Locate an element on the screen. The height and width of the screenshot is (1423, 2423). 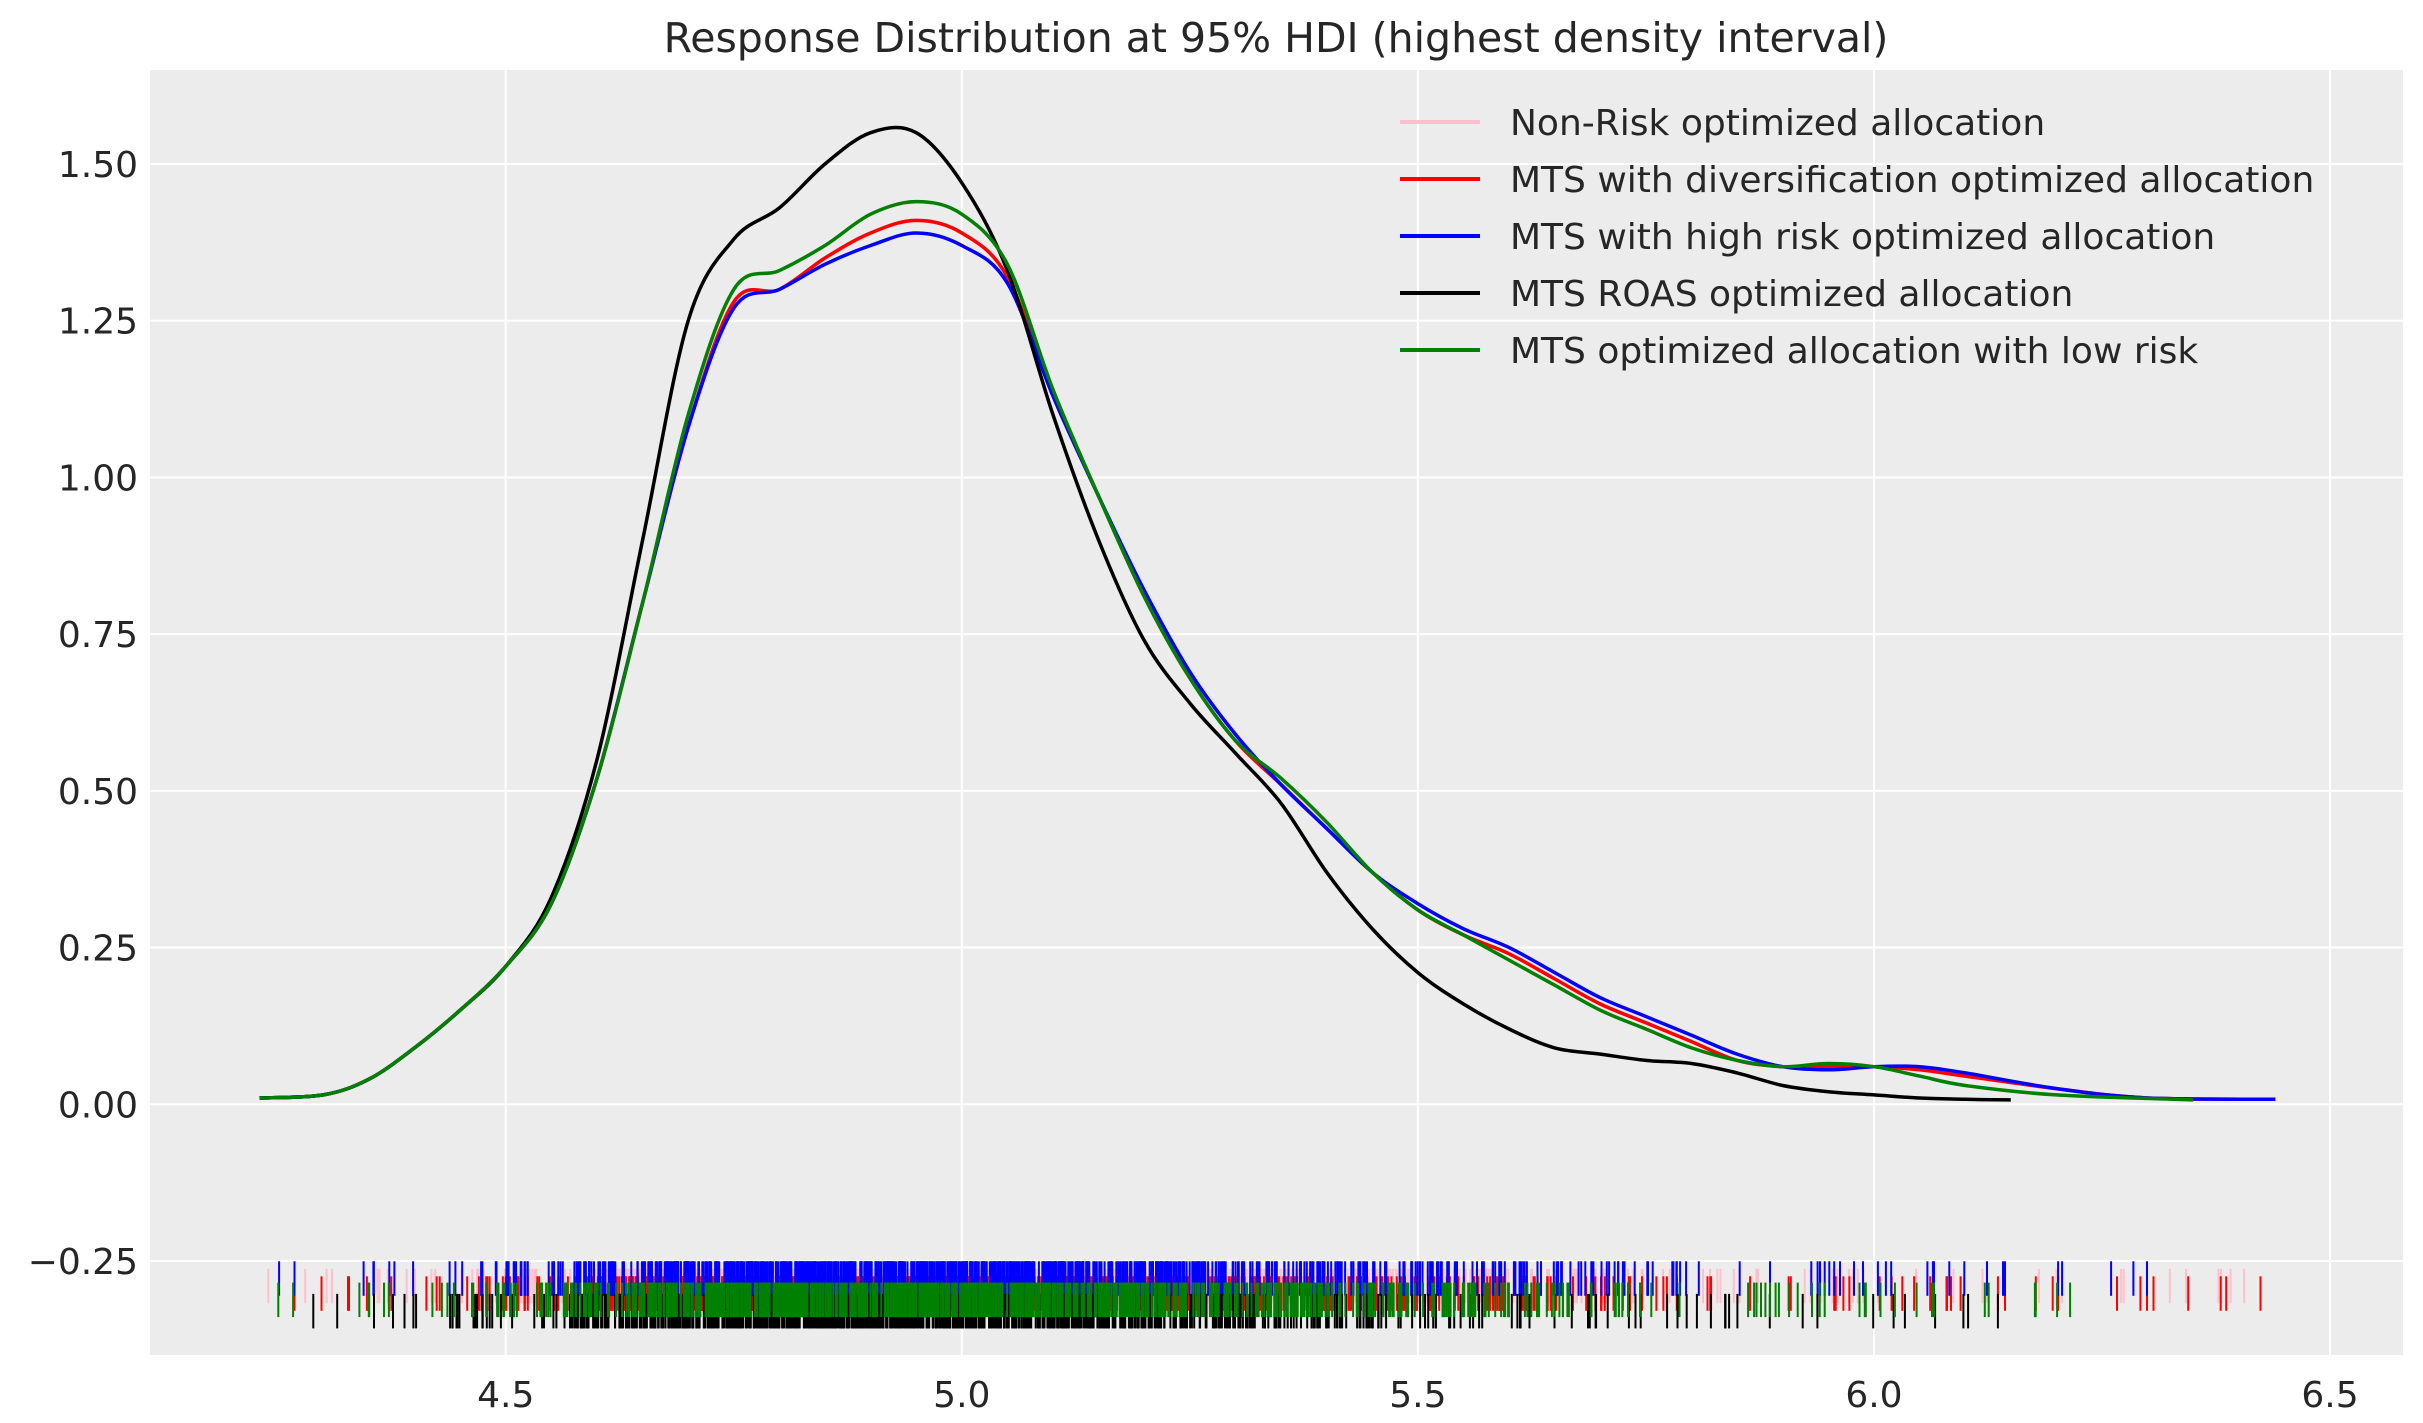
rug-marks is located at coordinates (1264, 1295).